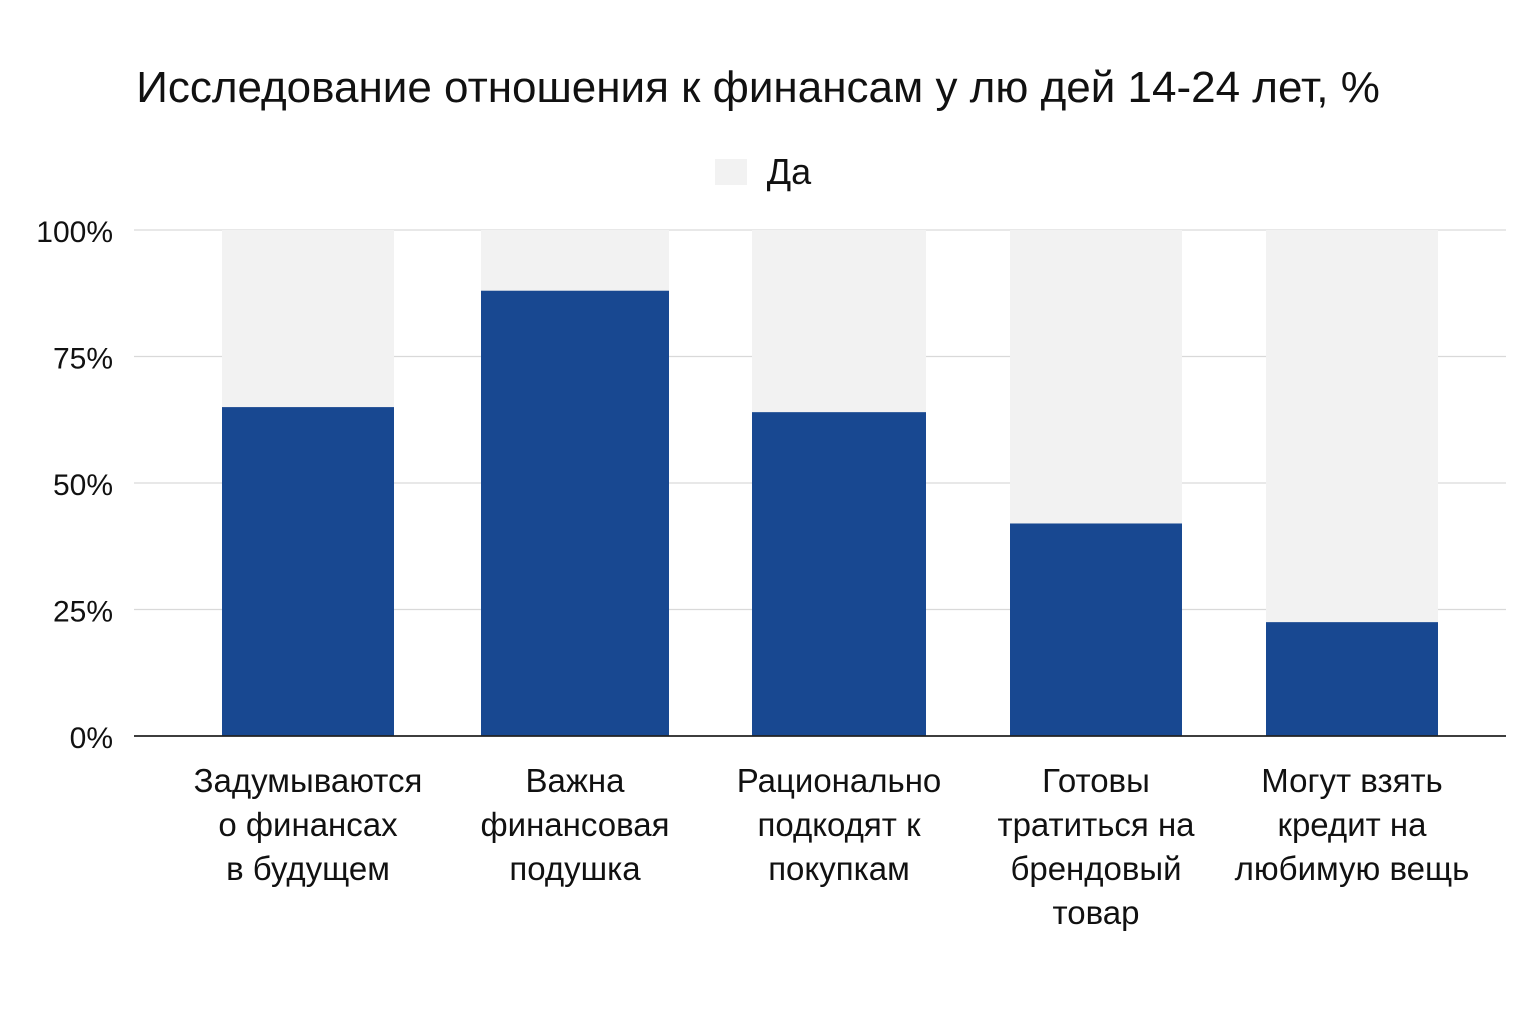 This screenshot has width=1536, height=1024. What do you see at coordinates (308, 868) in the screenshot?
I see `x-tick-label-line: в будущем` at bounding box center [308, 868].